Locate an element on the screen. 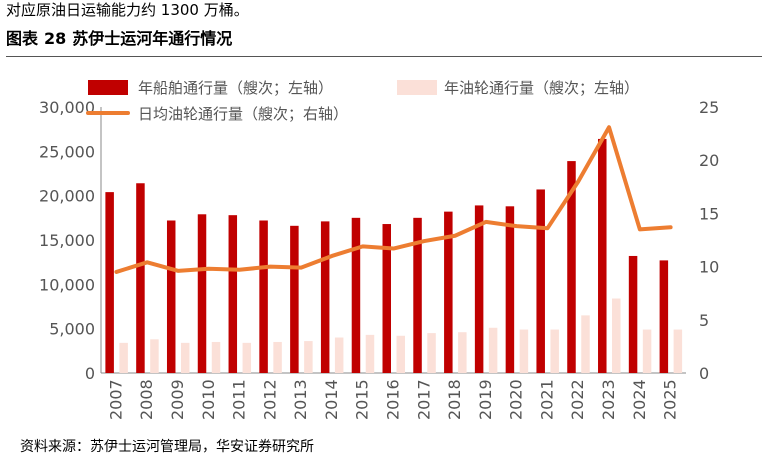  figure-number: 28 is located at coordinates (55, 38).